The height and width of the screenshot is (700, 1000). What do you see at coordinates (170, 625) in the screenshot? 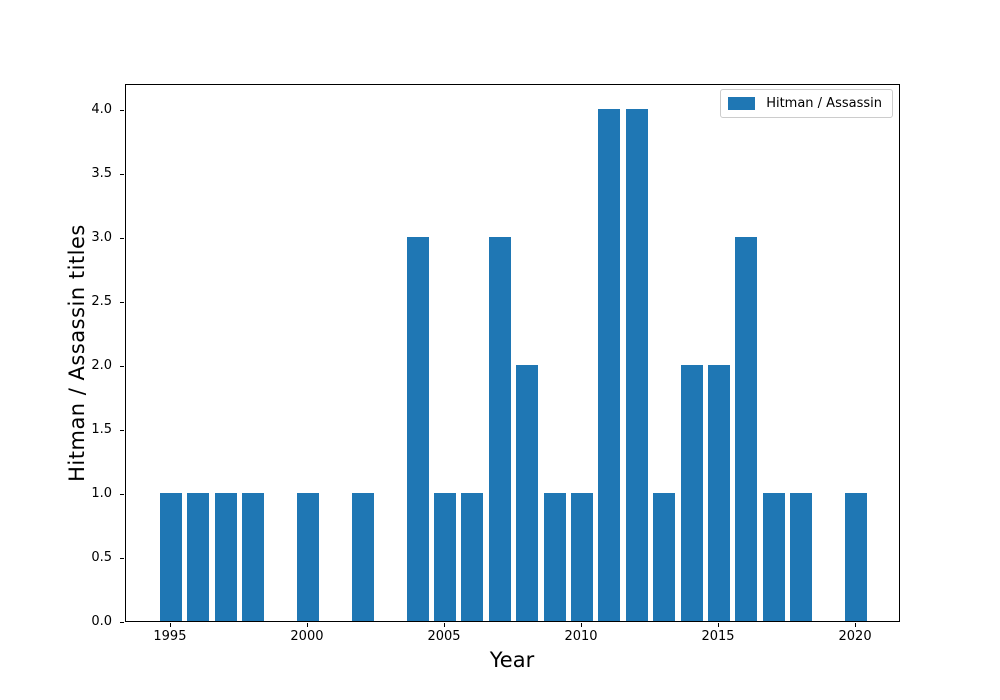
I see `x-tick-mark-1995` at bounding box center [170, 625].